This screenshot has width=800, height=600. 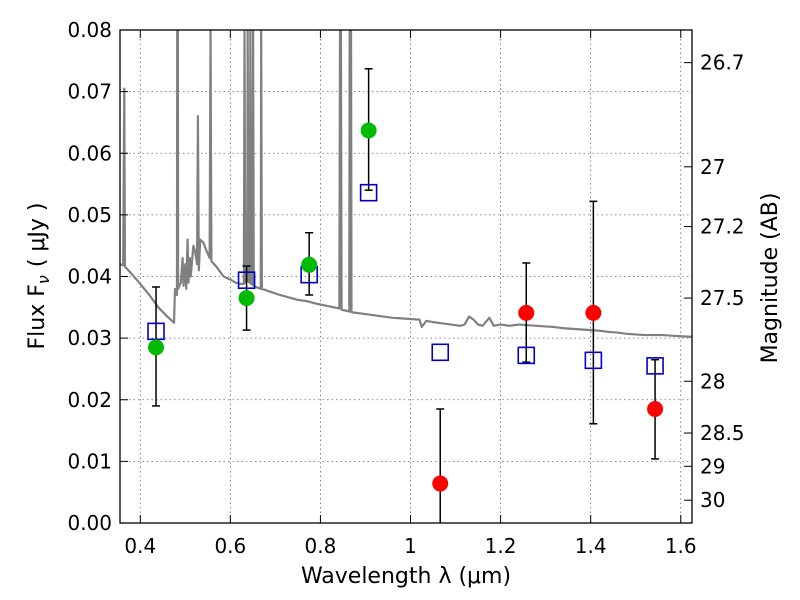 I want to click on y-axis-label-unit: ( μJy ), so click(x=37, y=235).